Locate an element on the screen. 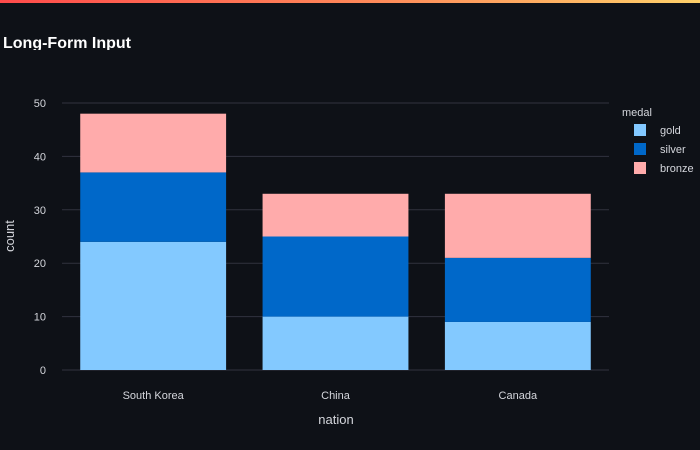 The height and width of the screenshot is (450, 700). bar-silver-south-korea is located at coordinates (153, 207).